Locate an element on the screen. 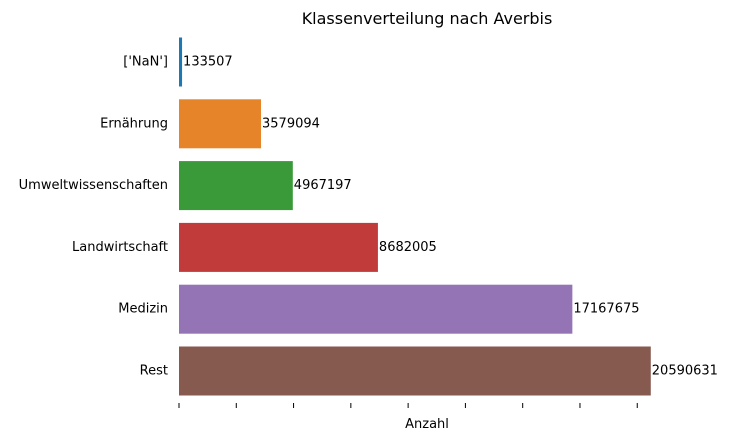  category-label-ernaehrung: Ernährung is located at coordinates (134, 123).